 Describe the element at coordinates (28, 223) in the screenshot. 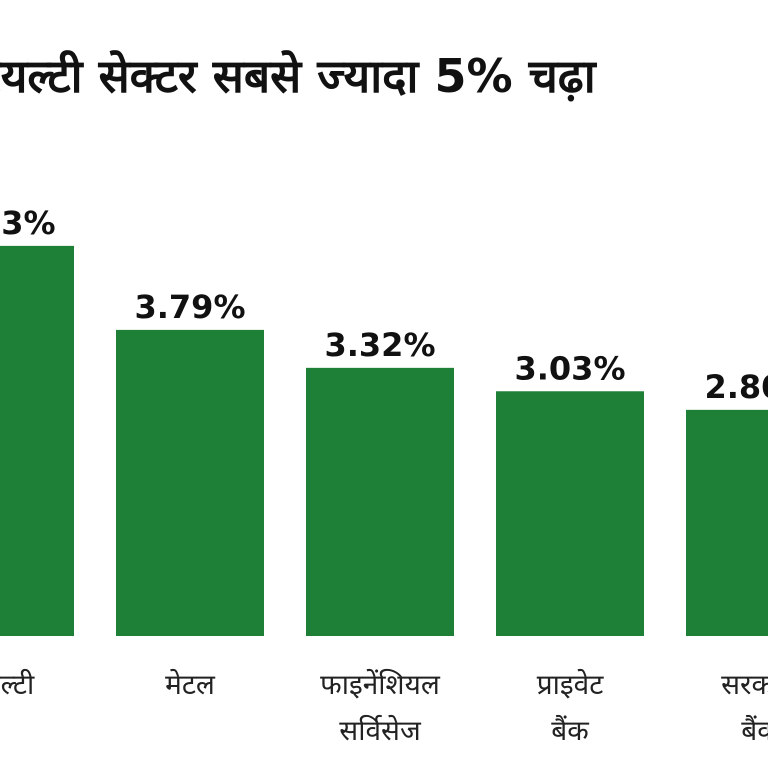

I see `bar-value-label: 4.83%` at that location.